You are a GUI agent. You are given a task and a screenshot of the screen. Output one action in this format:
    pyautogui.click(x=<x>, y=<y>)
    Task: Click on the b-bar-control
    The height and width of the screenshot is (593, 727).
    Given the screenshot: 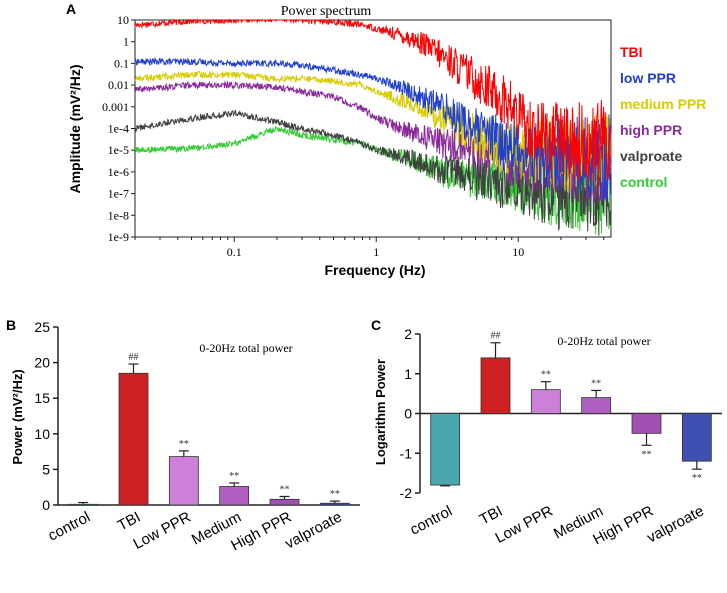 What is the action you would take?
    pyautogui.click(x=83, y=504)
    